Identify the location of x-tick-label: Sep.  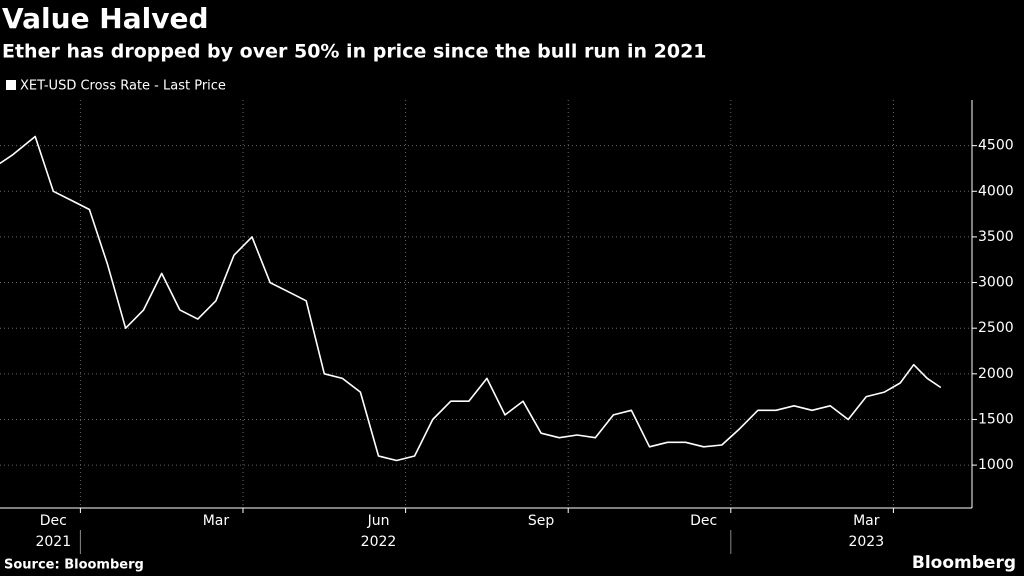
(541, 521).